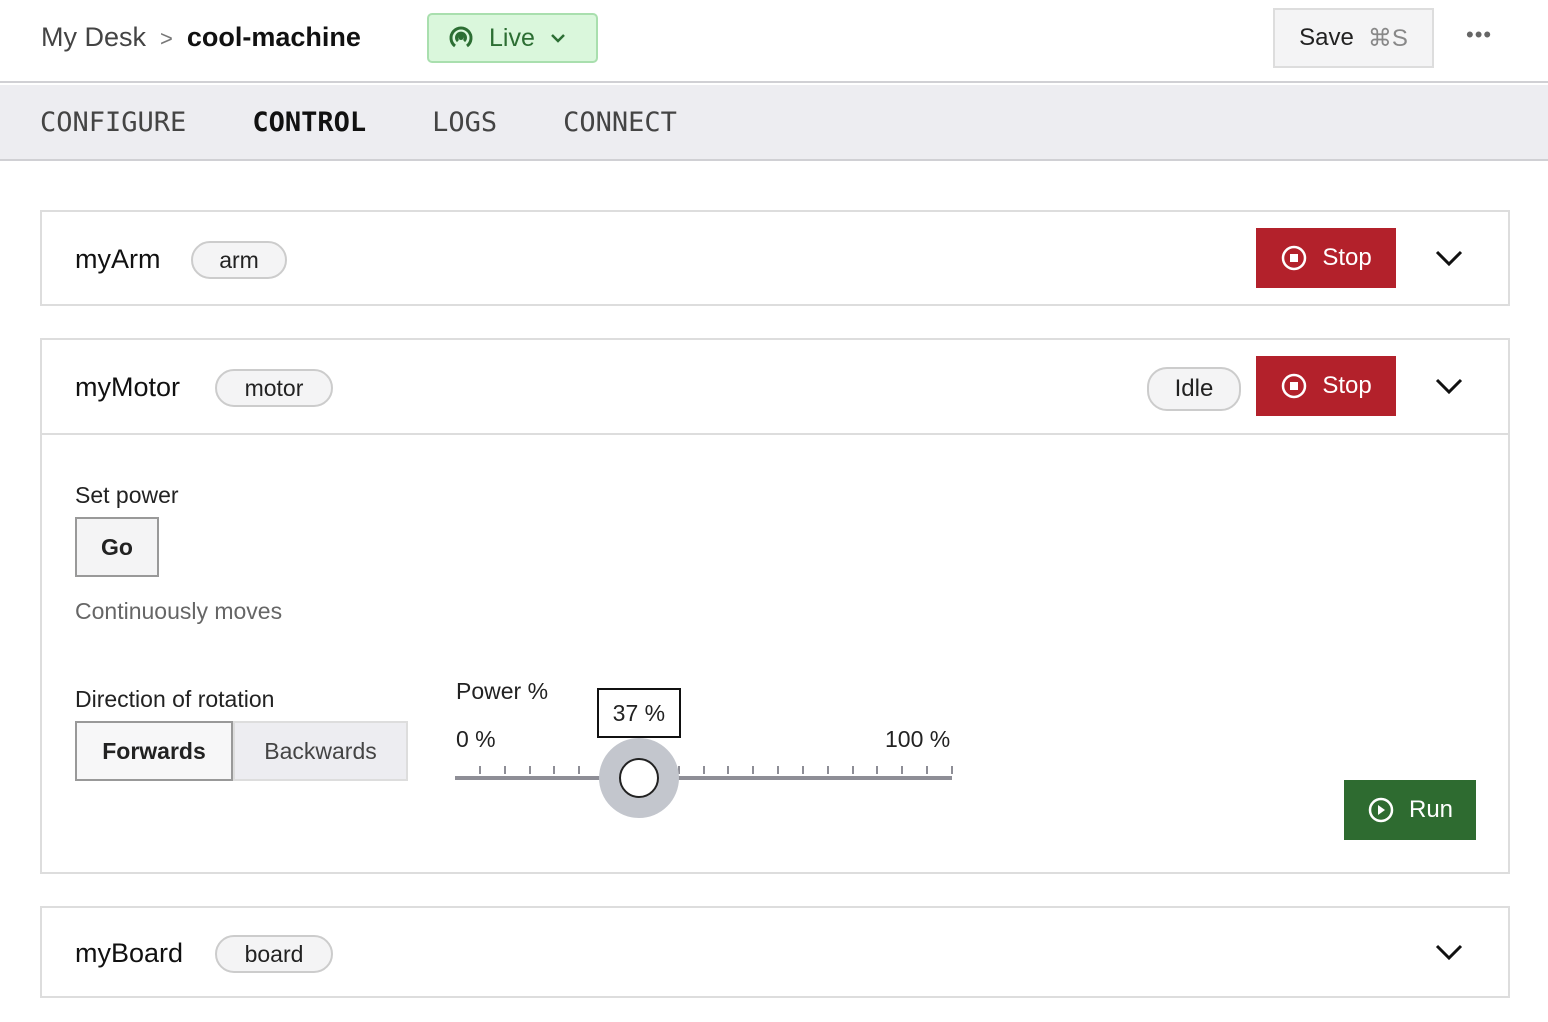  I want to click on breadcrumb: My Desk > cool-machine, so click(201, 37).